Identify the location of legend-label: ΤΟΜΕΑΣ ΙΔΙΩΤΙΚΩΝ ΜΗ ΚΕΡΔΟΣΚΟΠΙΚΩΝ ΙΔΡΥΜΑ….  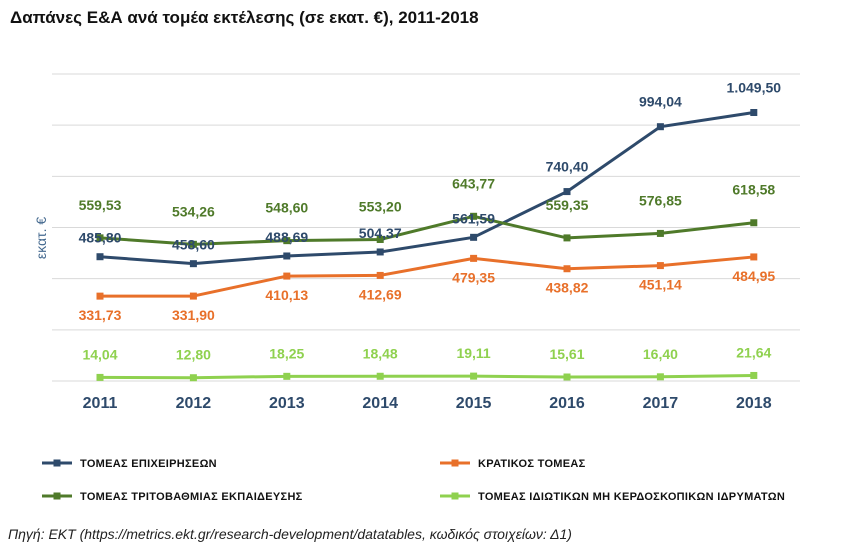
(631, 497).